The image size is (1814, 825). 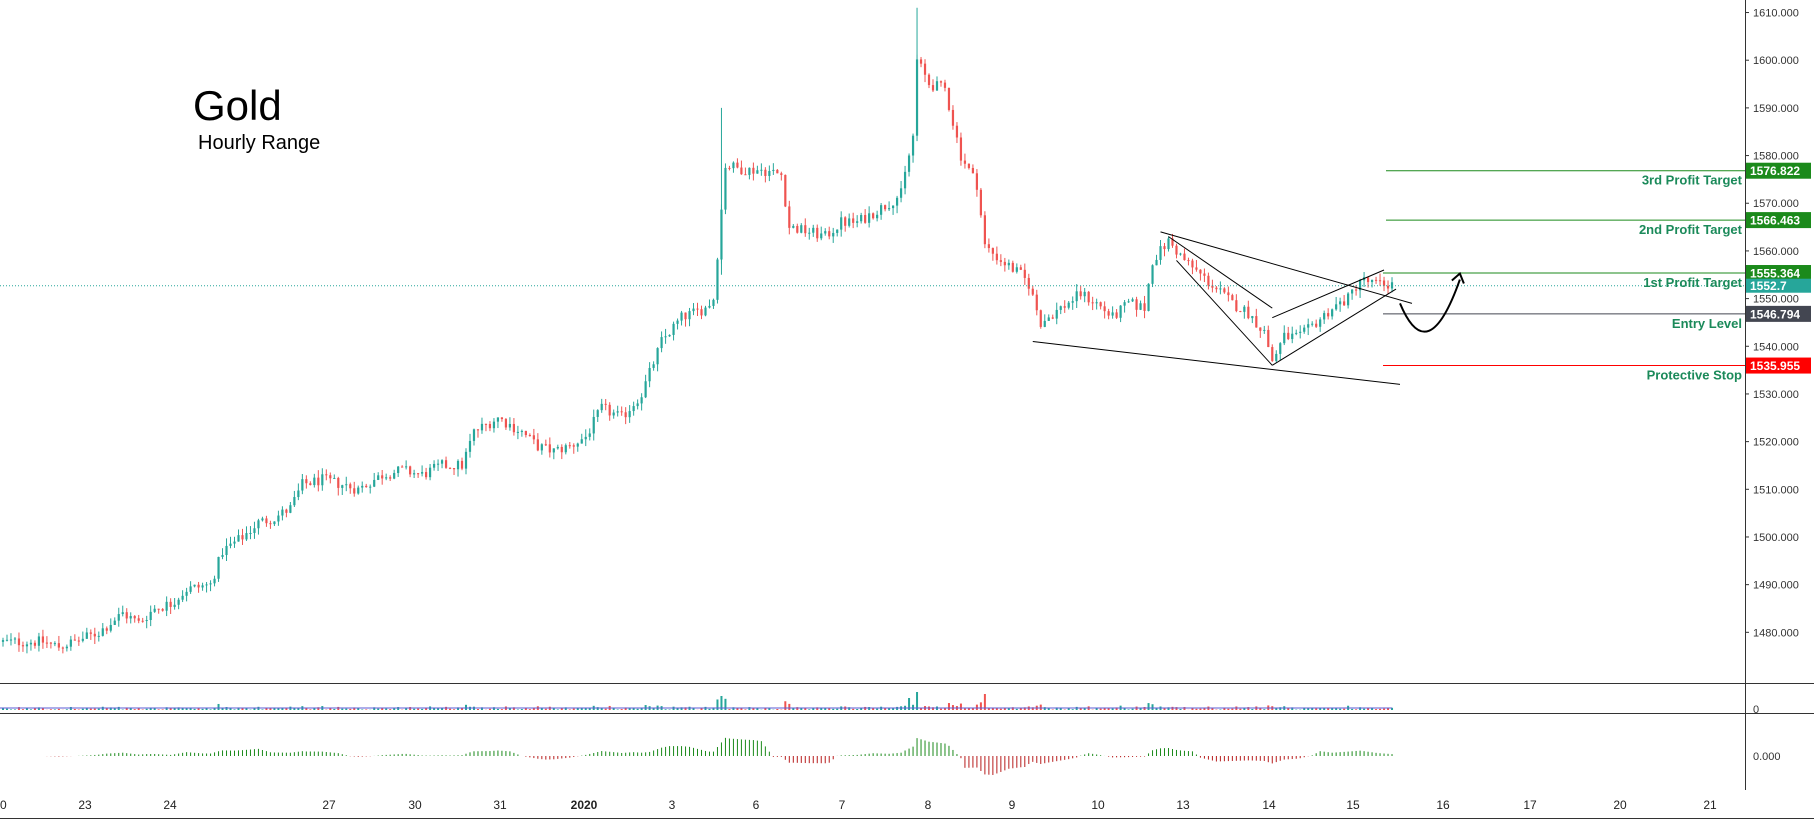 What do you see at coordinates (1620, 805) in the screenshot?
I see `x-tick-label: 20` at bounding box center [1620, 805].